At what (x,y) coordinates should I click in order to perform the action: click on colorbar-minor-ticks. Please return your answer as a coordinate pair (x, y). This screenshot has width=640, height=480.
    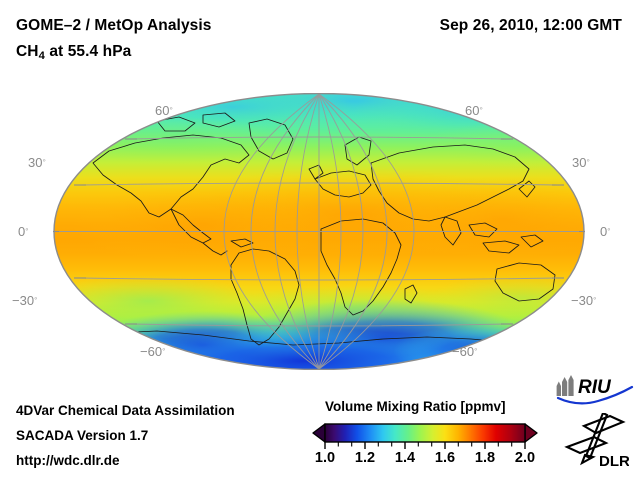
    Looking at the image, I should click on (425, 444).